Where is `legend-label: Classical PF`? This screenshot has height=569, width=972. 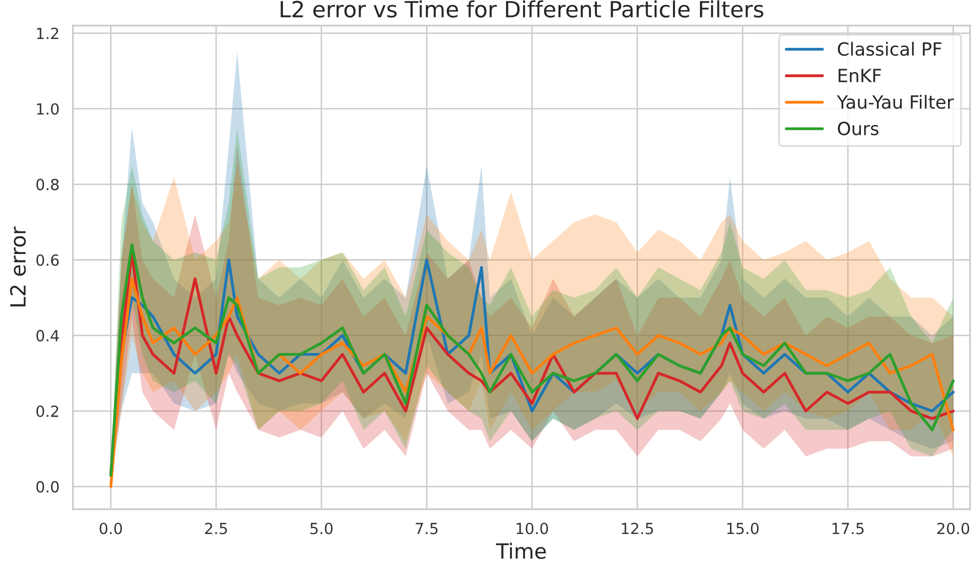 legend-label: Classical PF is located at coordinates (890, 49).